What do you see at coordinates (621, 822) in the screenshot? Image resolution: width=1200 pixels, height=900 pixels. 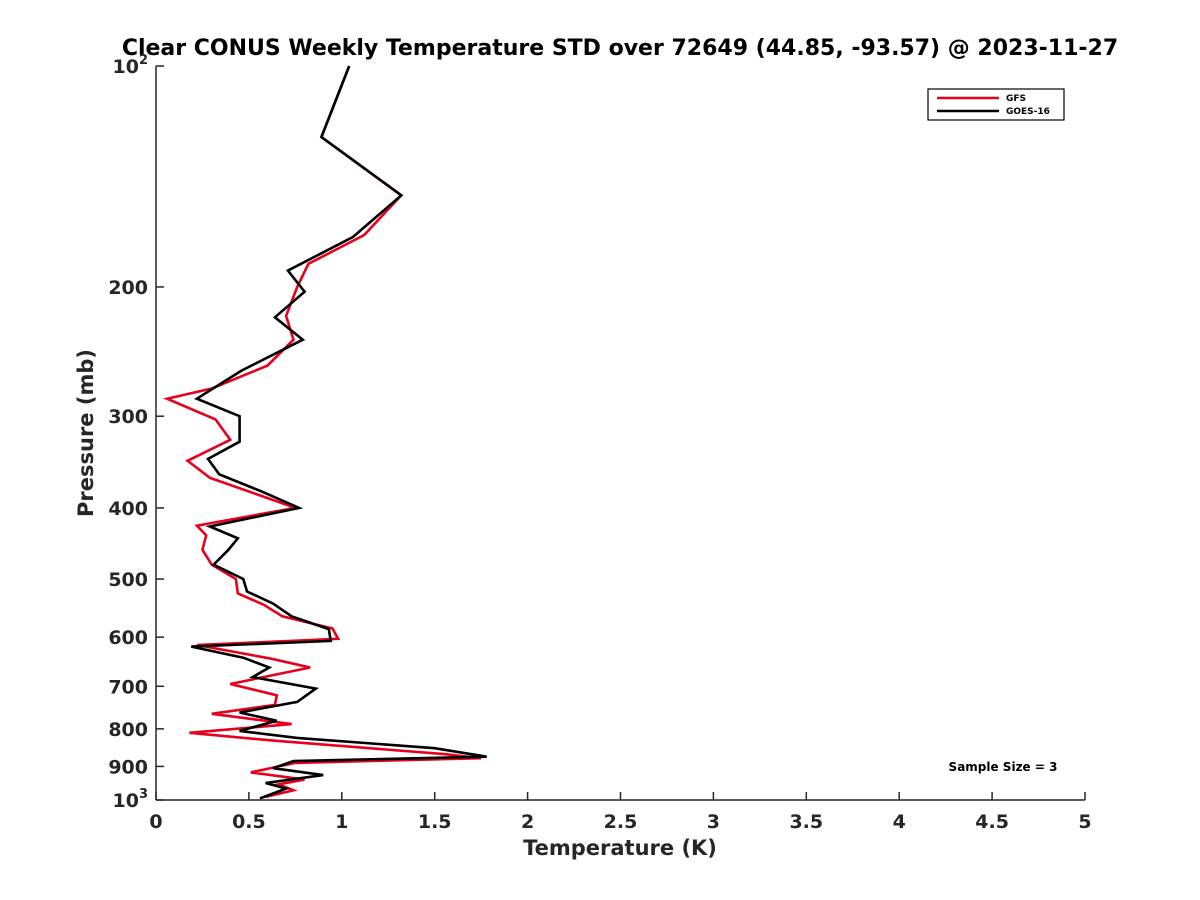 I see `x-tick-label: 2.5` at bounding box center [621, 822].